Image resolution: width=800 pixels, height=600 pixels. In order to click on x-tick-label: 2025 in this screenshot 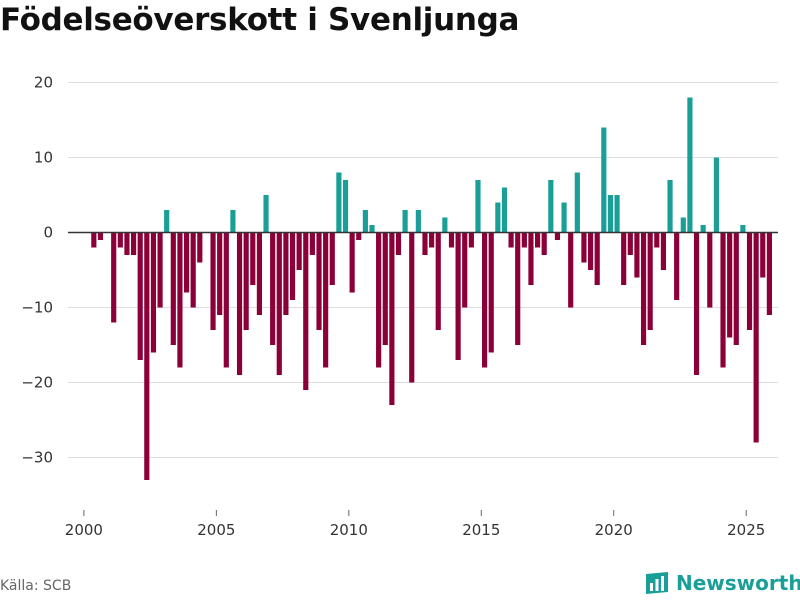, I will do `click(746, 530)`.